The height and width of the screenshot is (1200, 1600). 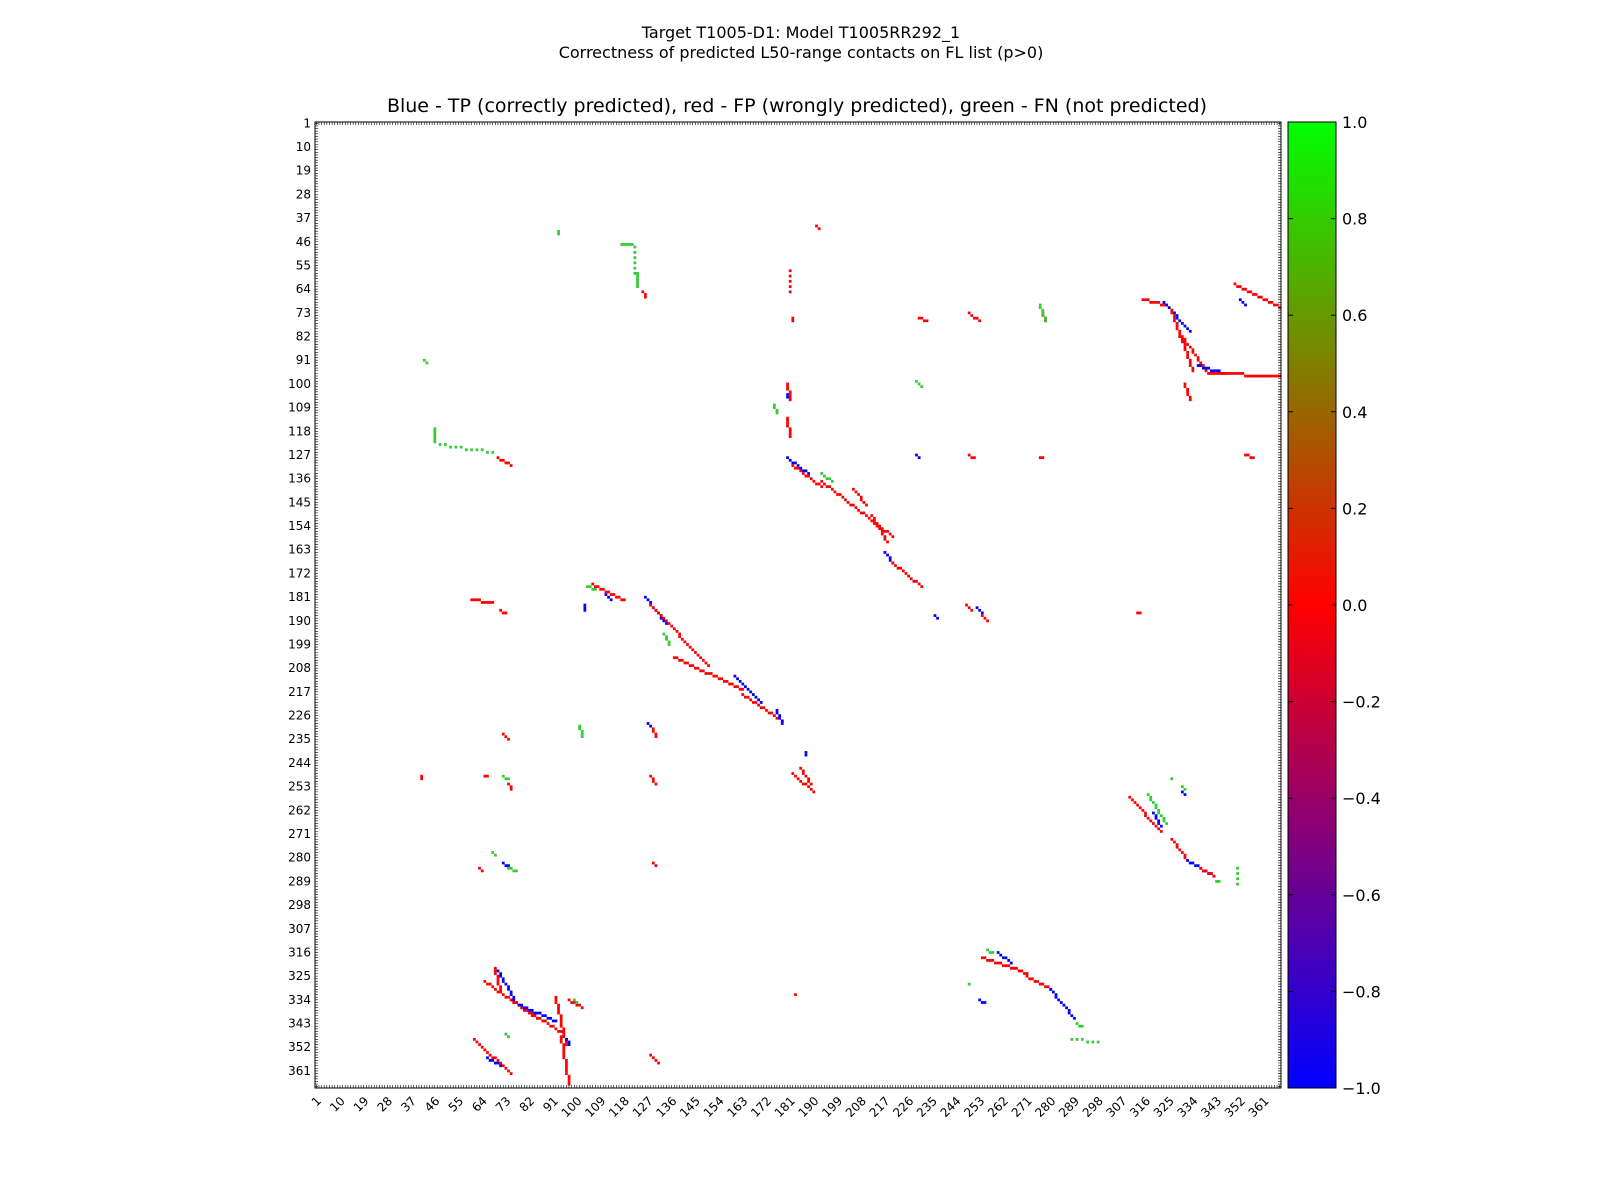 I want to click on colorbar-tick-label: −1.0, so click(x=1361, y=1088).